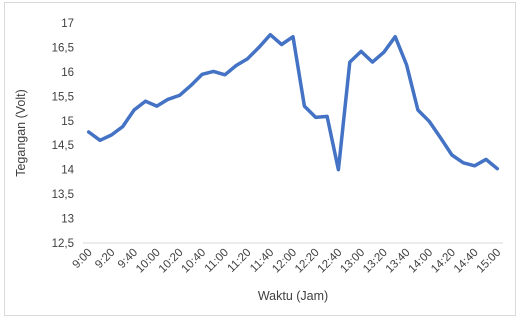 This screenshot has width=522, height=320. Describe the element at coordinates (63, 195) in the screenshot. I see `y-tick-label: 13,5` at that location.